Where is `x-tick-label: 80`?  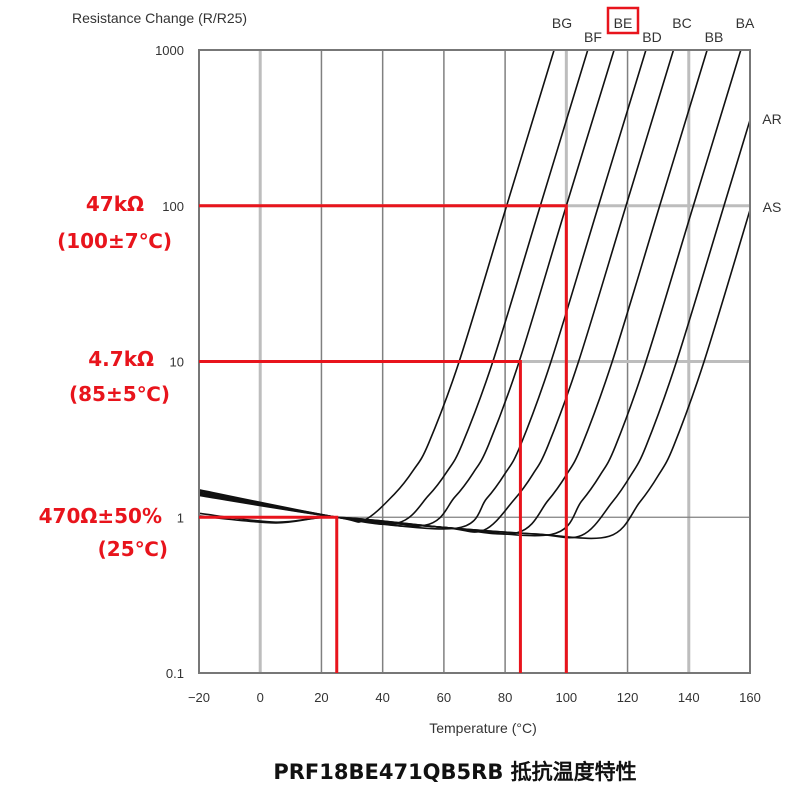
x-tick-label: 80 is located at coordinates (505, 697).